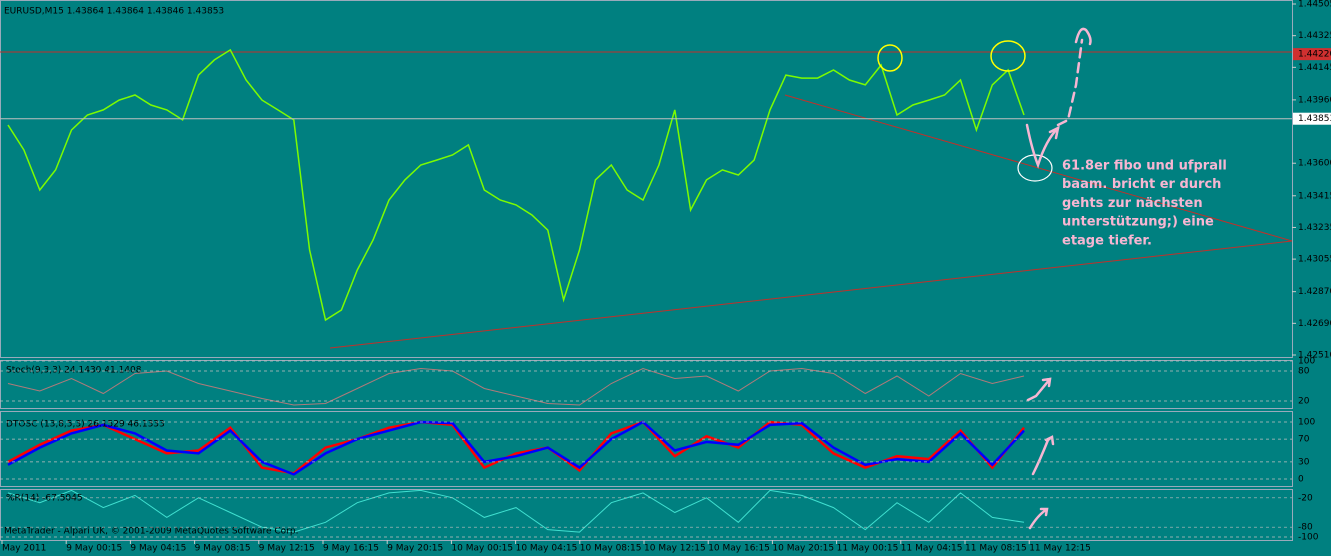 The height and width of the screenshot is (556, 1331). What do you see at coordinates (74, 371) in the screenshot?
I see `indicator-label: Stoch(9,3,3) 24.1430 41.1408` at bounding box center [74, 371].